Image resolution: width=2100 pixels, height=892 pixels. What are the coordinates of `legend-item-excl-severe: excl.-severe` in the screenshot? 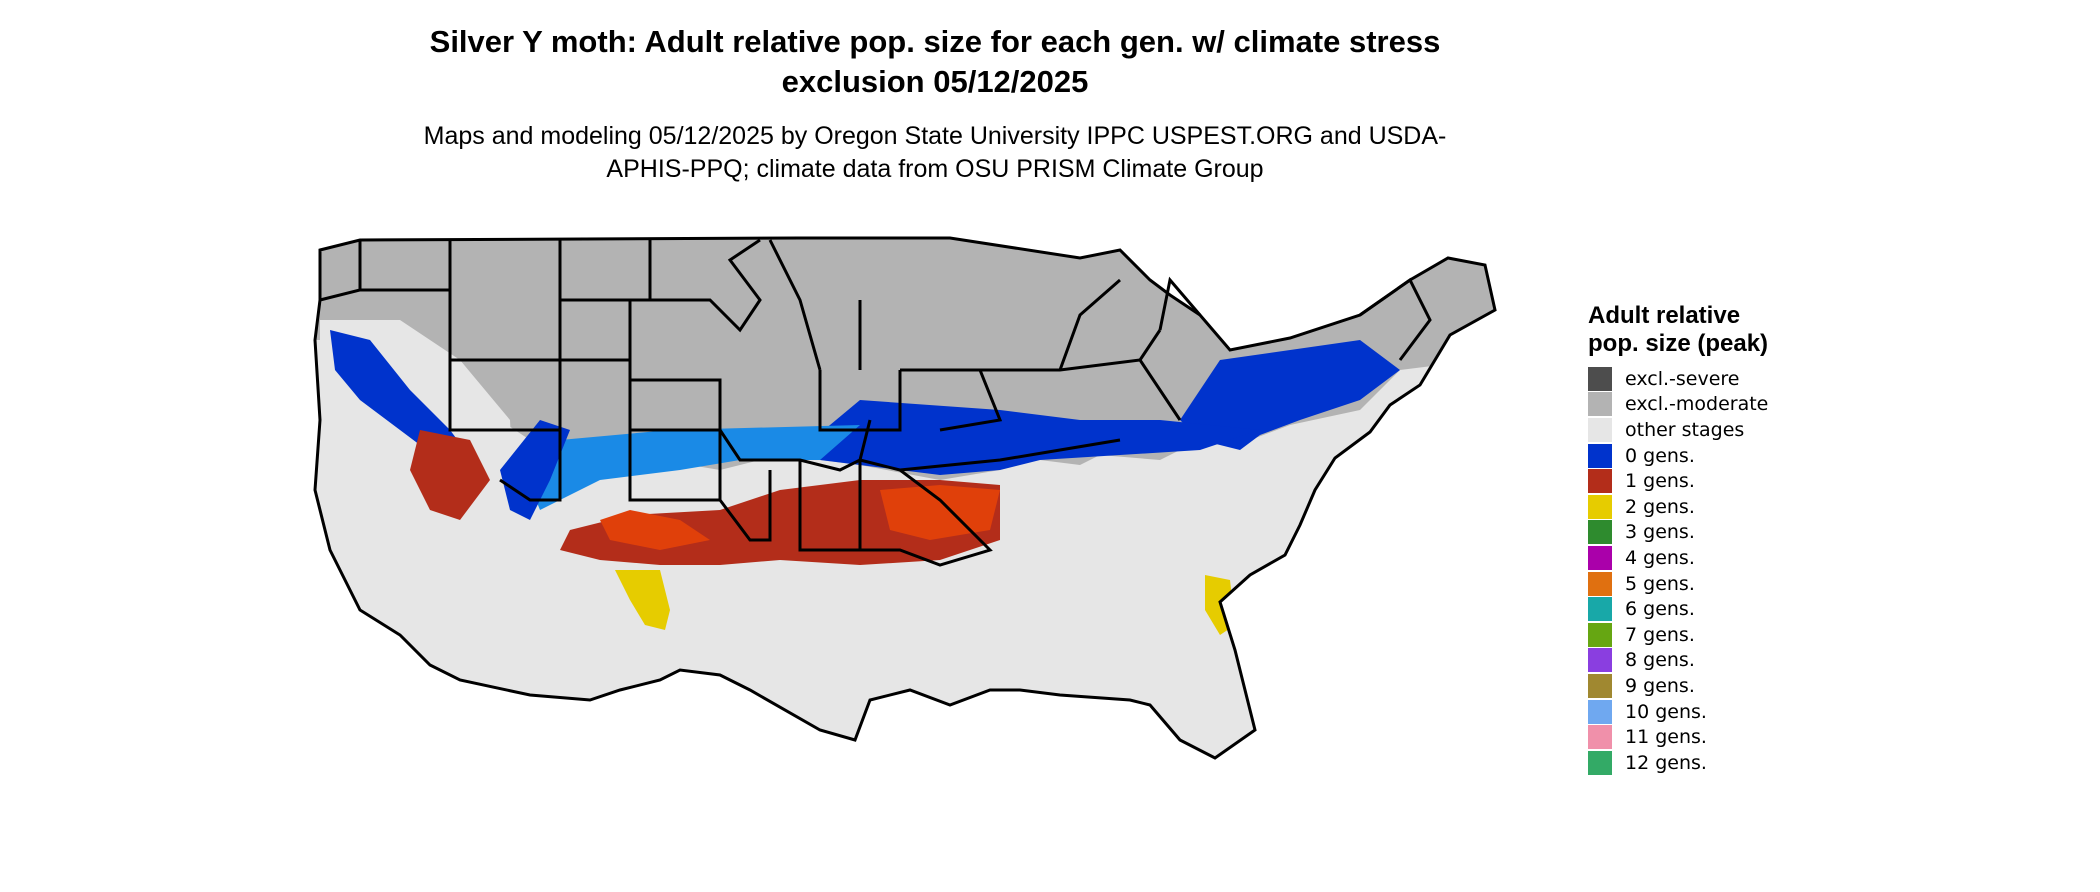 It's located at (1718, 379).